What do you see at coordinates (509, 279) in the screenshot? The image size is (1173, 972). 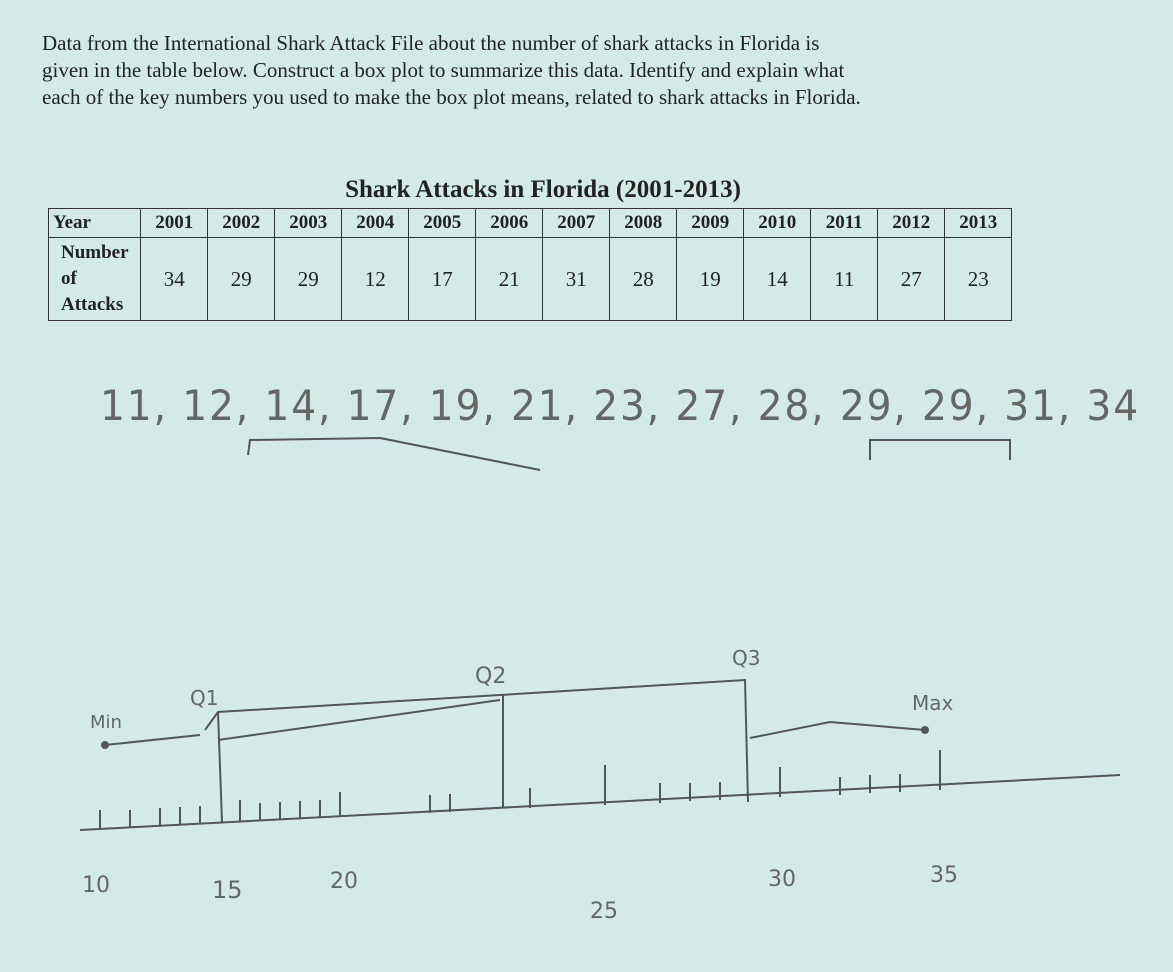 I see `attacks-cell: 21` at bounding box center [509, 279].